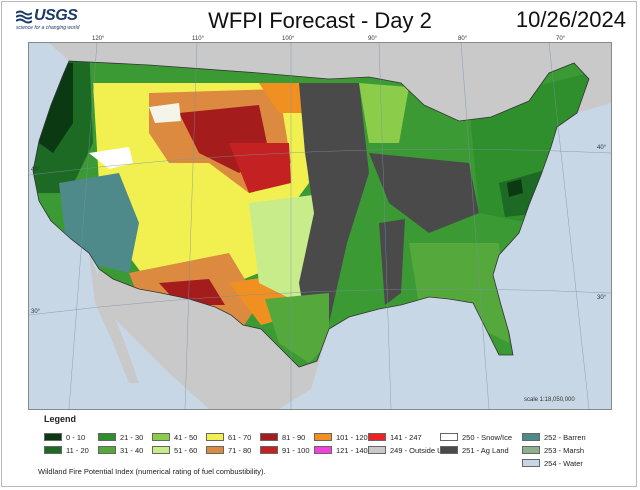  What do you see at coordinates (48, 28) in the screenshot?
I see `logo-tagline: science for a changing world` at bounding box center [48, 28].